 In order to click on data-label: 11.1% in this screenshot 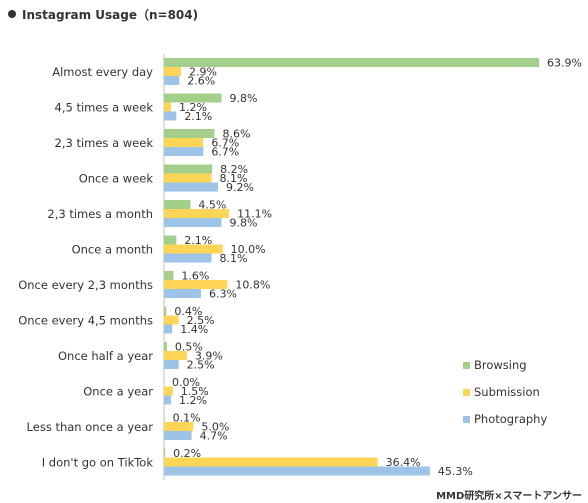, I will do `click(254, 214)`.